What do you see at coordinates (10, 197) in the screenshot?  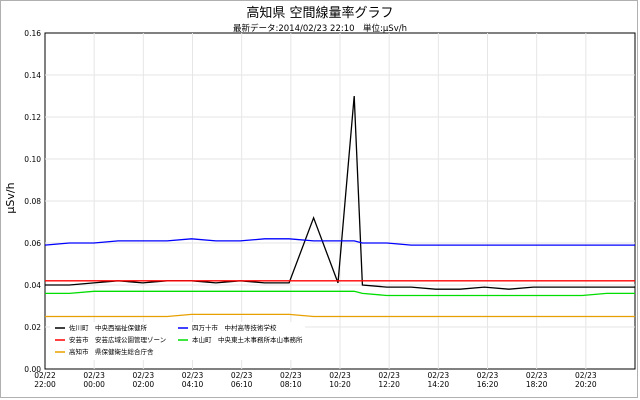 I see `y-axis-label: μSv/h` at bounding box center [10, 197].